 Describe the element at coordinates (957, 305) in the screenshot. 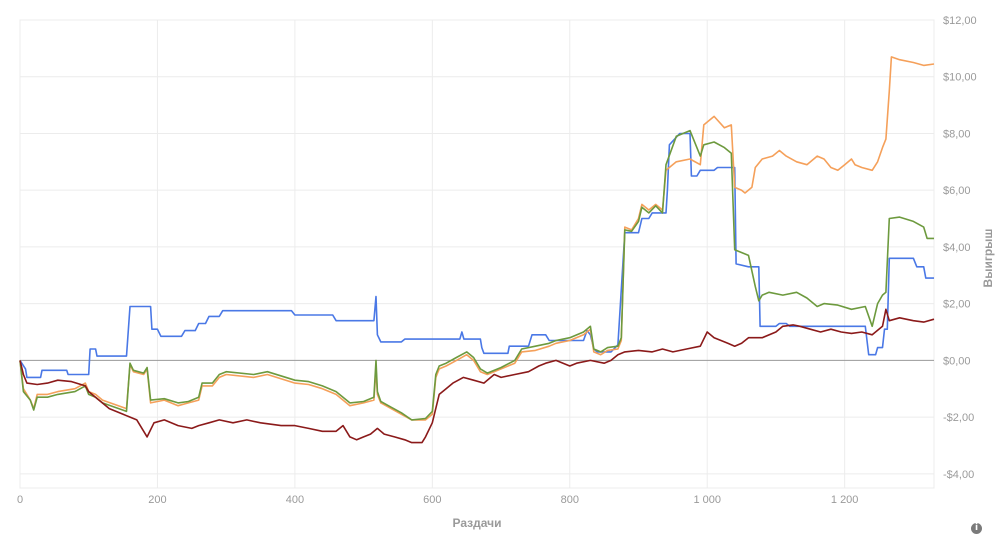

I see `y-tick-label: $2,00` at that location.